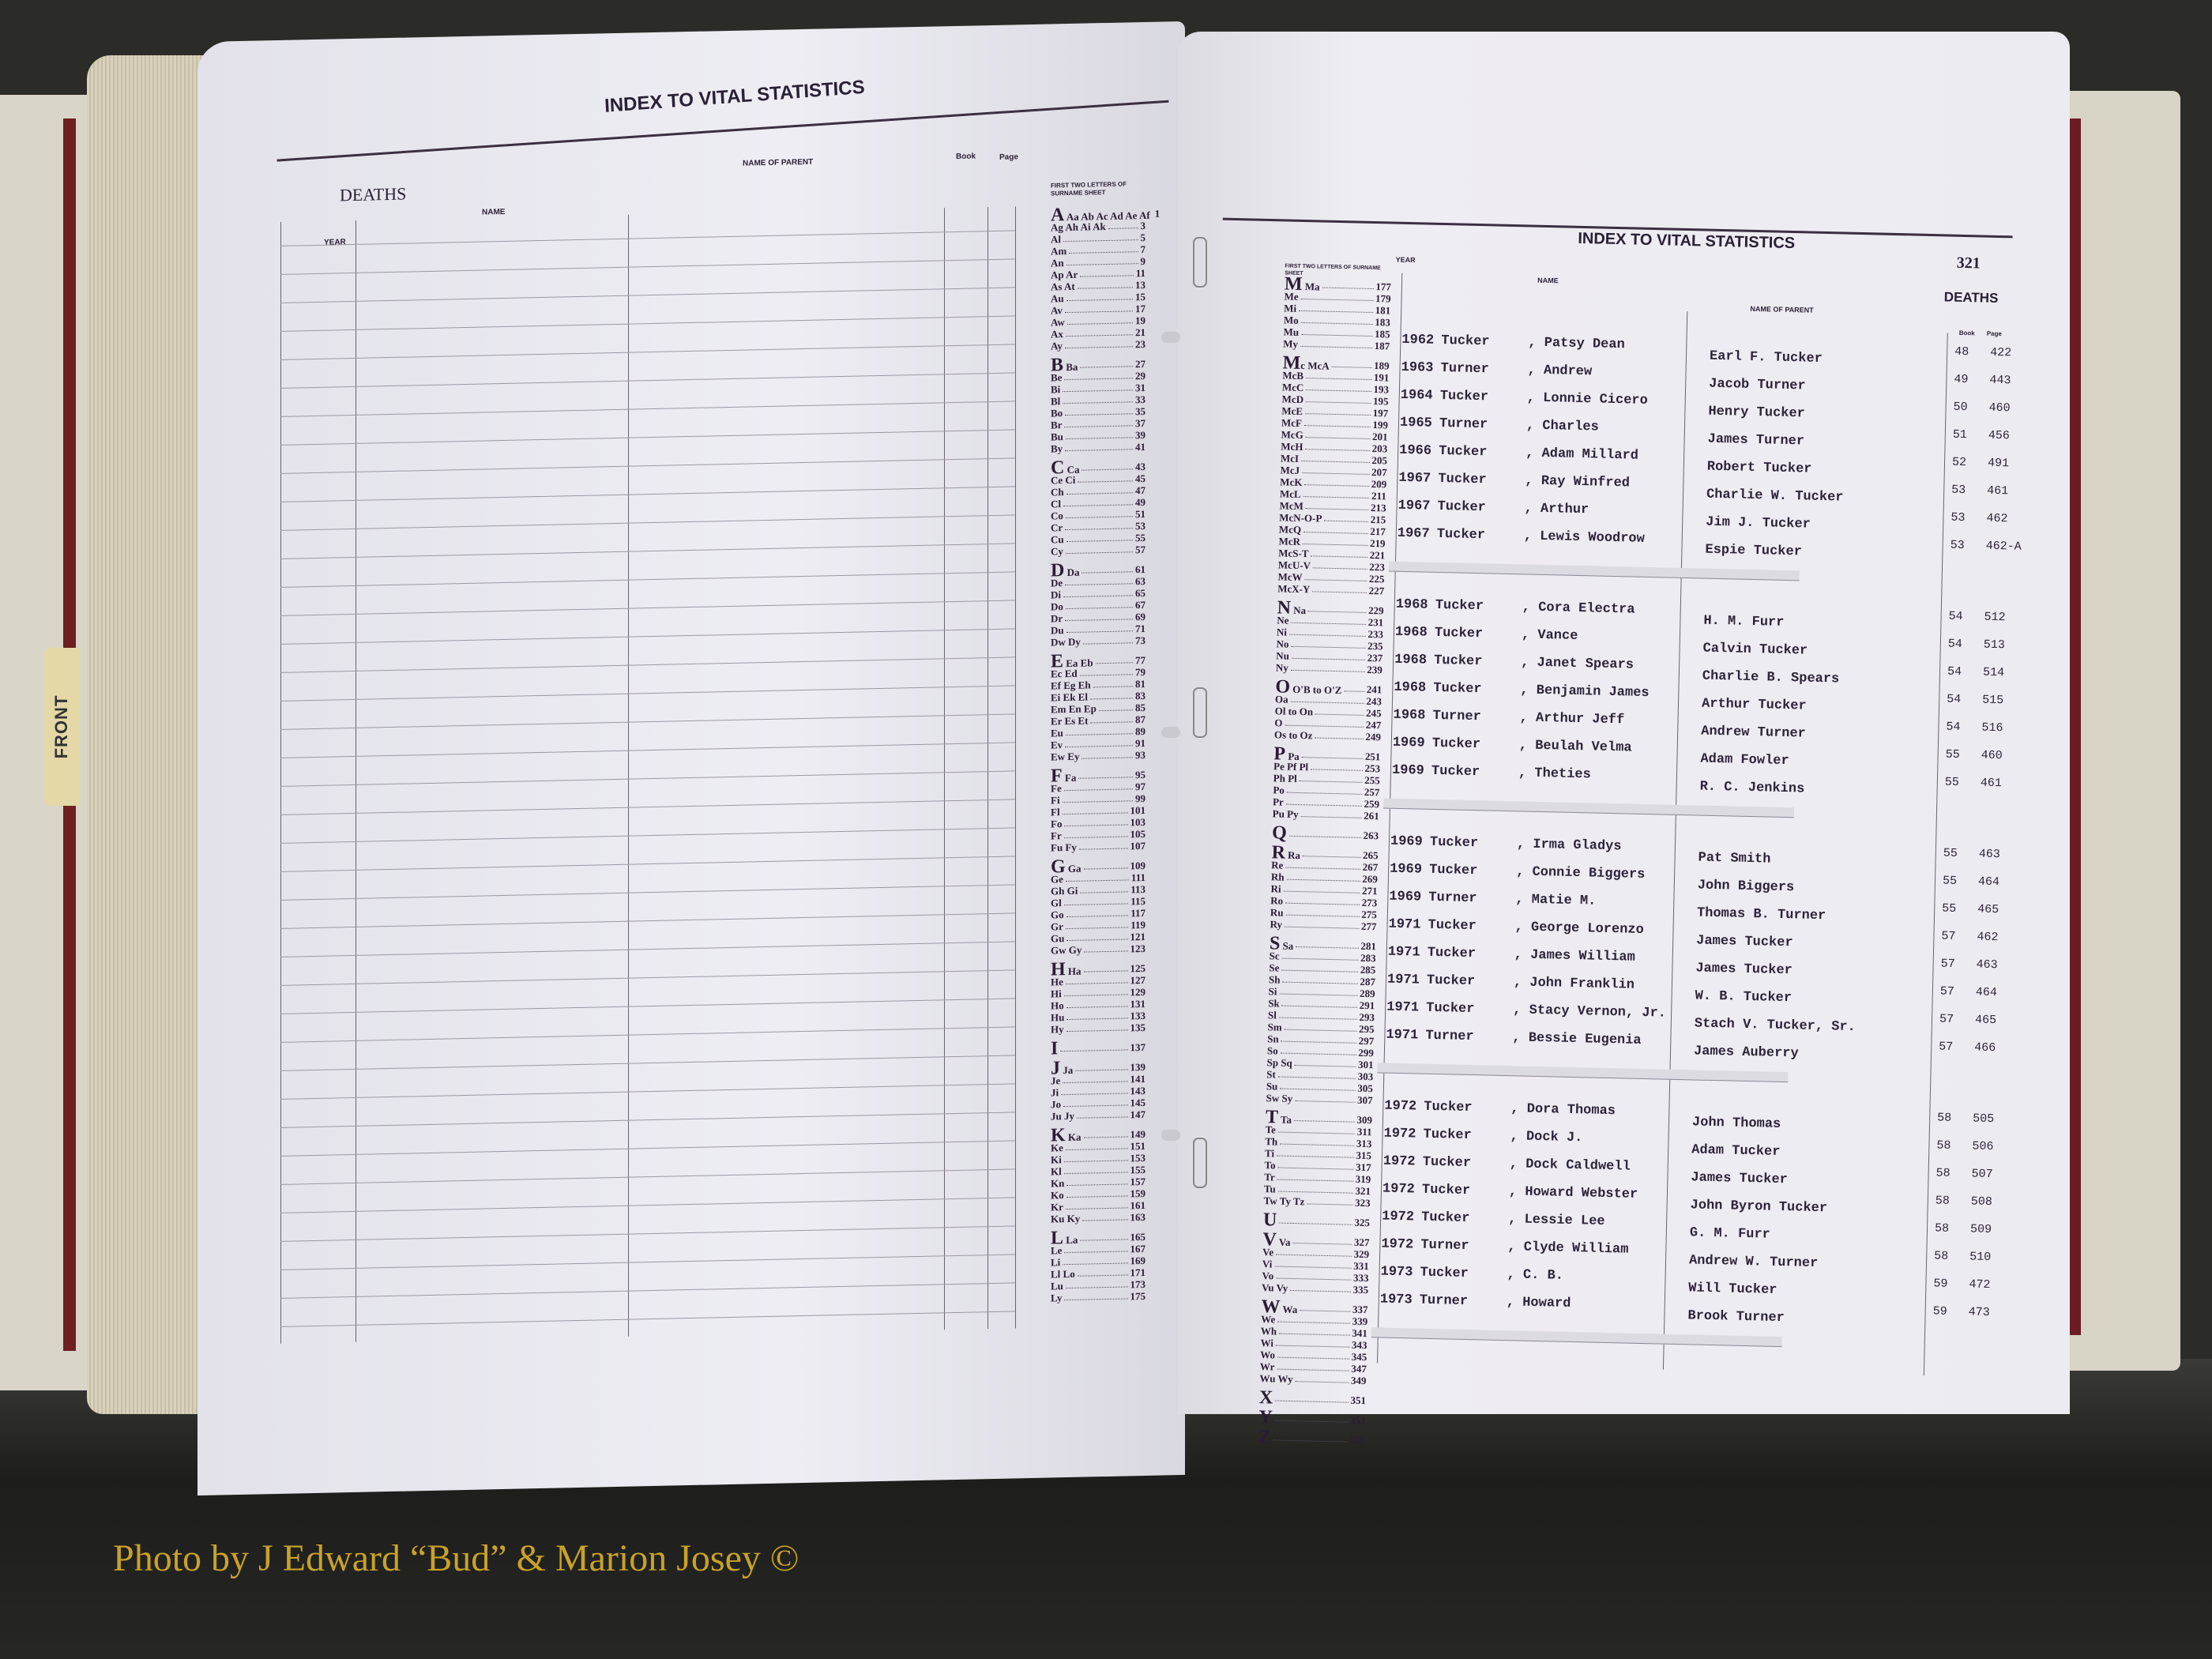  Describe the element at coordinates (1057, 437) in the screenshot. I see `index-letters: Bu` at that location.